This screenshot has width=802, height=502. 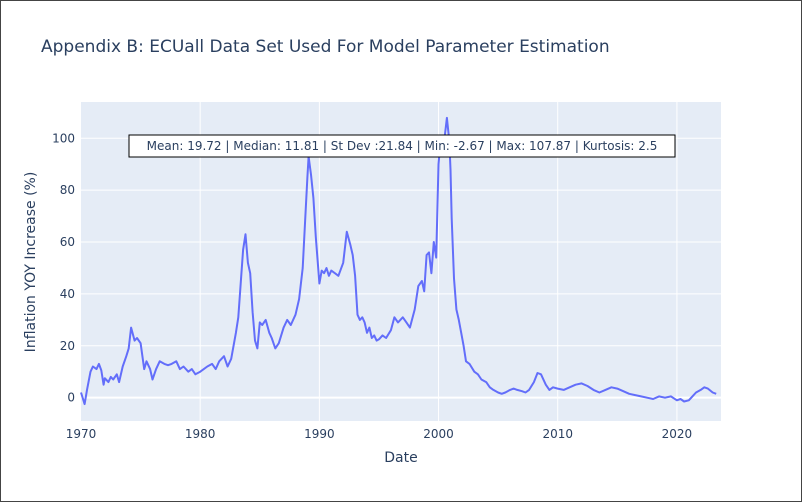 I want to click on annotation-box, so click(x=402, y=146).